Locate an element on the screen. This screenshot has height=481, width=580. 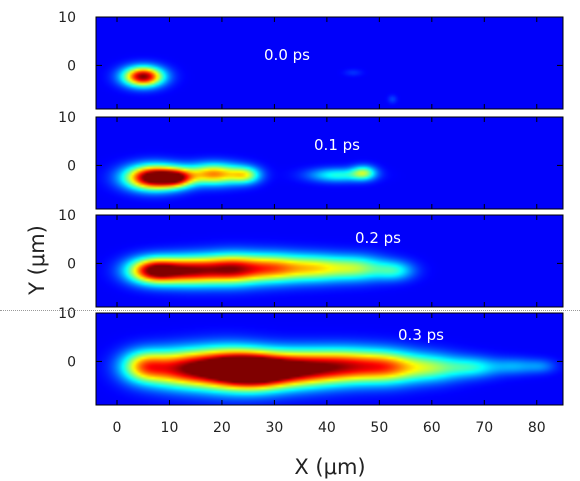
time-label: 0.0 ps is located at coordinates (287, 55).